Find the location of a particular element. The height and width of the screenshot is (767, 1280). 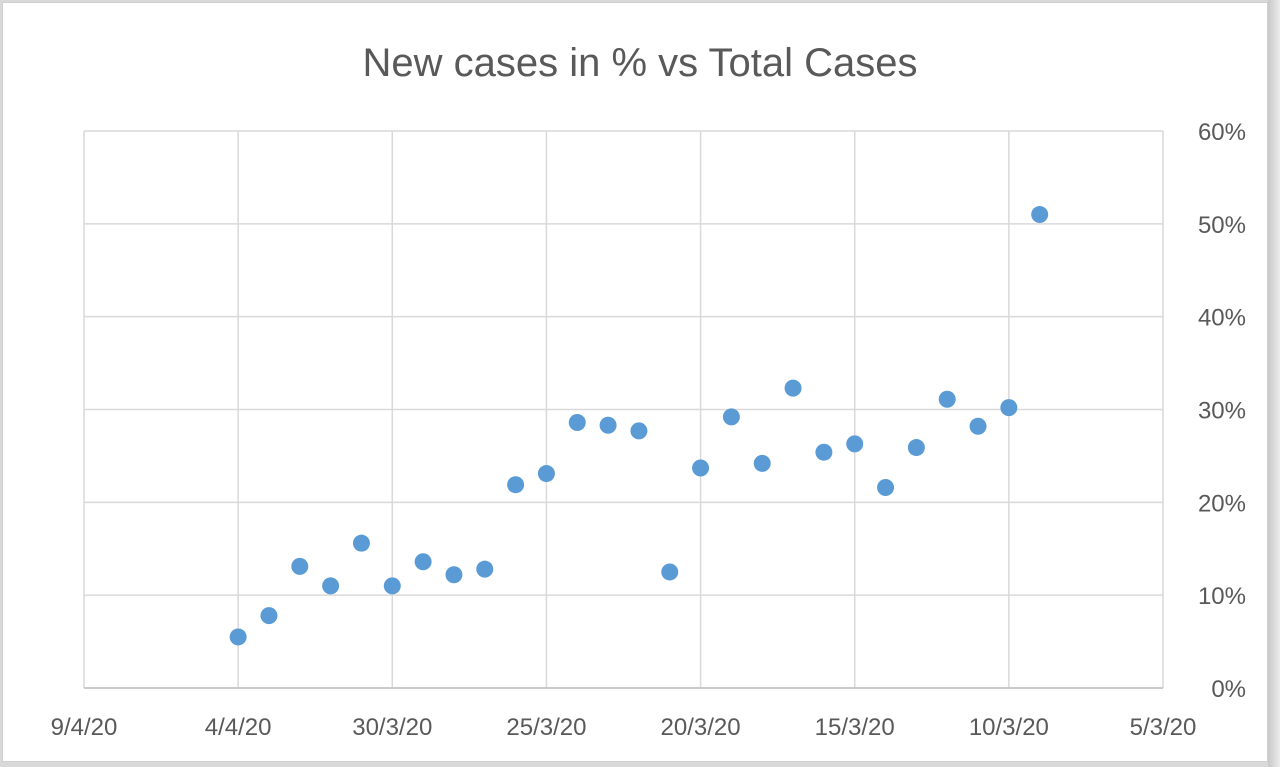

x-tick-label: 15/3/20 is located at coordinates (855, 727).